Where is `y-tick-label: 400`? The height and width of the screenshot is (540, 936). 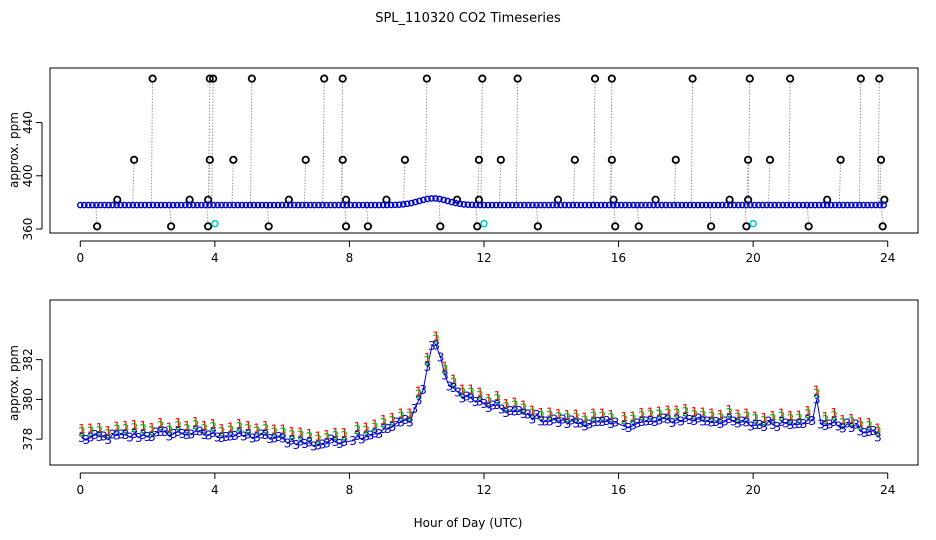
y-tick-label: 400 is located at coordinates (28, 175).